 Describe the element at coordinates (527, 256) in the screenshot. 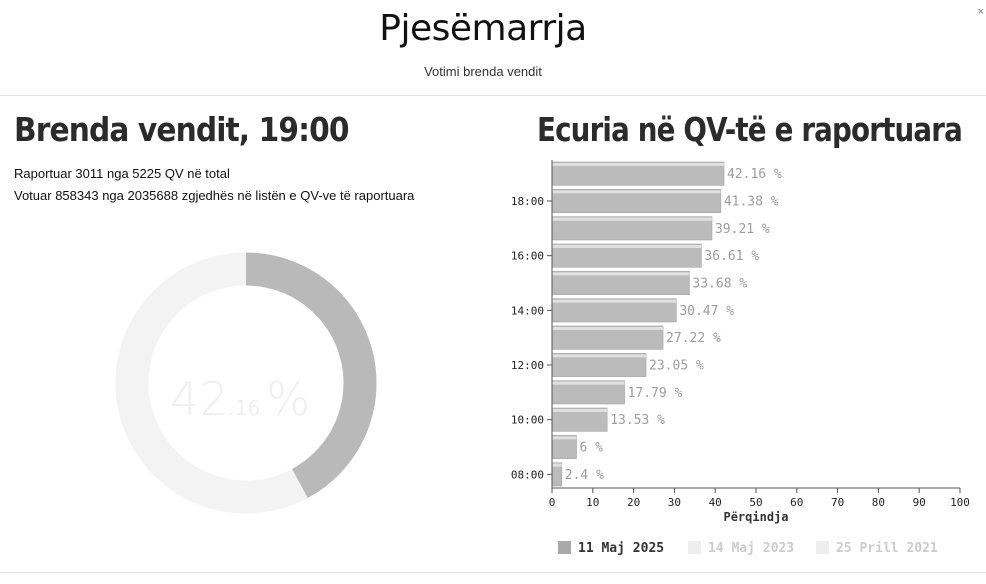

I see `y-tick-label: 16:00` at that location.